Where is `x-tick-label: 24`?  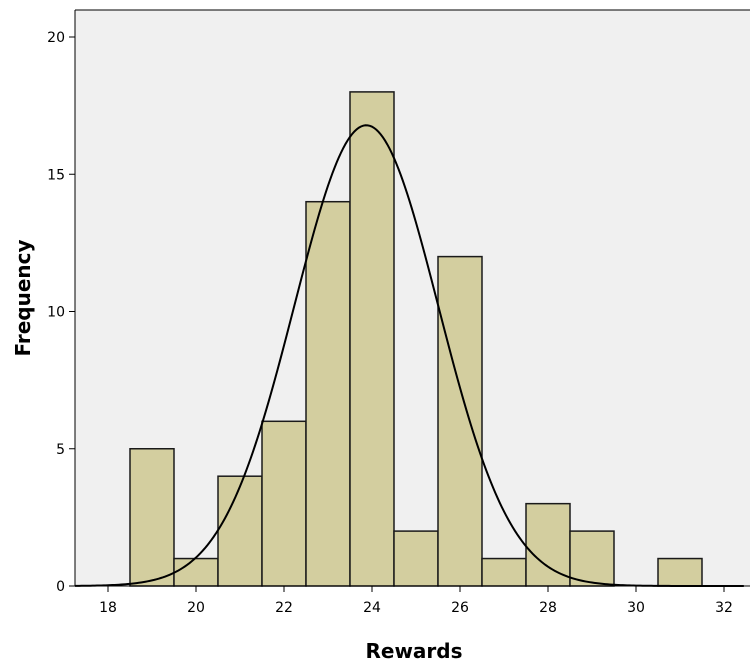
x-tick-label: 24 is located at coordinates (372, 608).